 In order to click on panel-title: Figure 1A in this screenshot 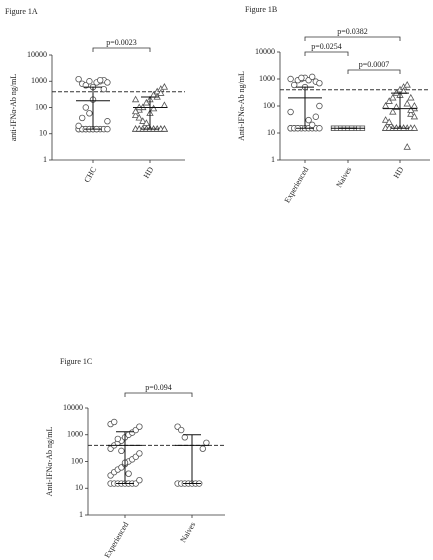, I will do `click(21, 11)`.